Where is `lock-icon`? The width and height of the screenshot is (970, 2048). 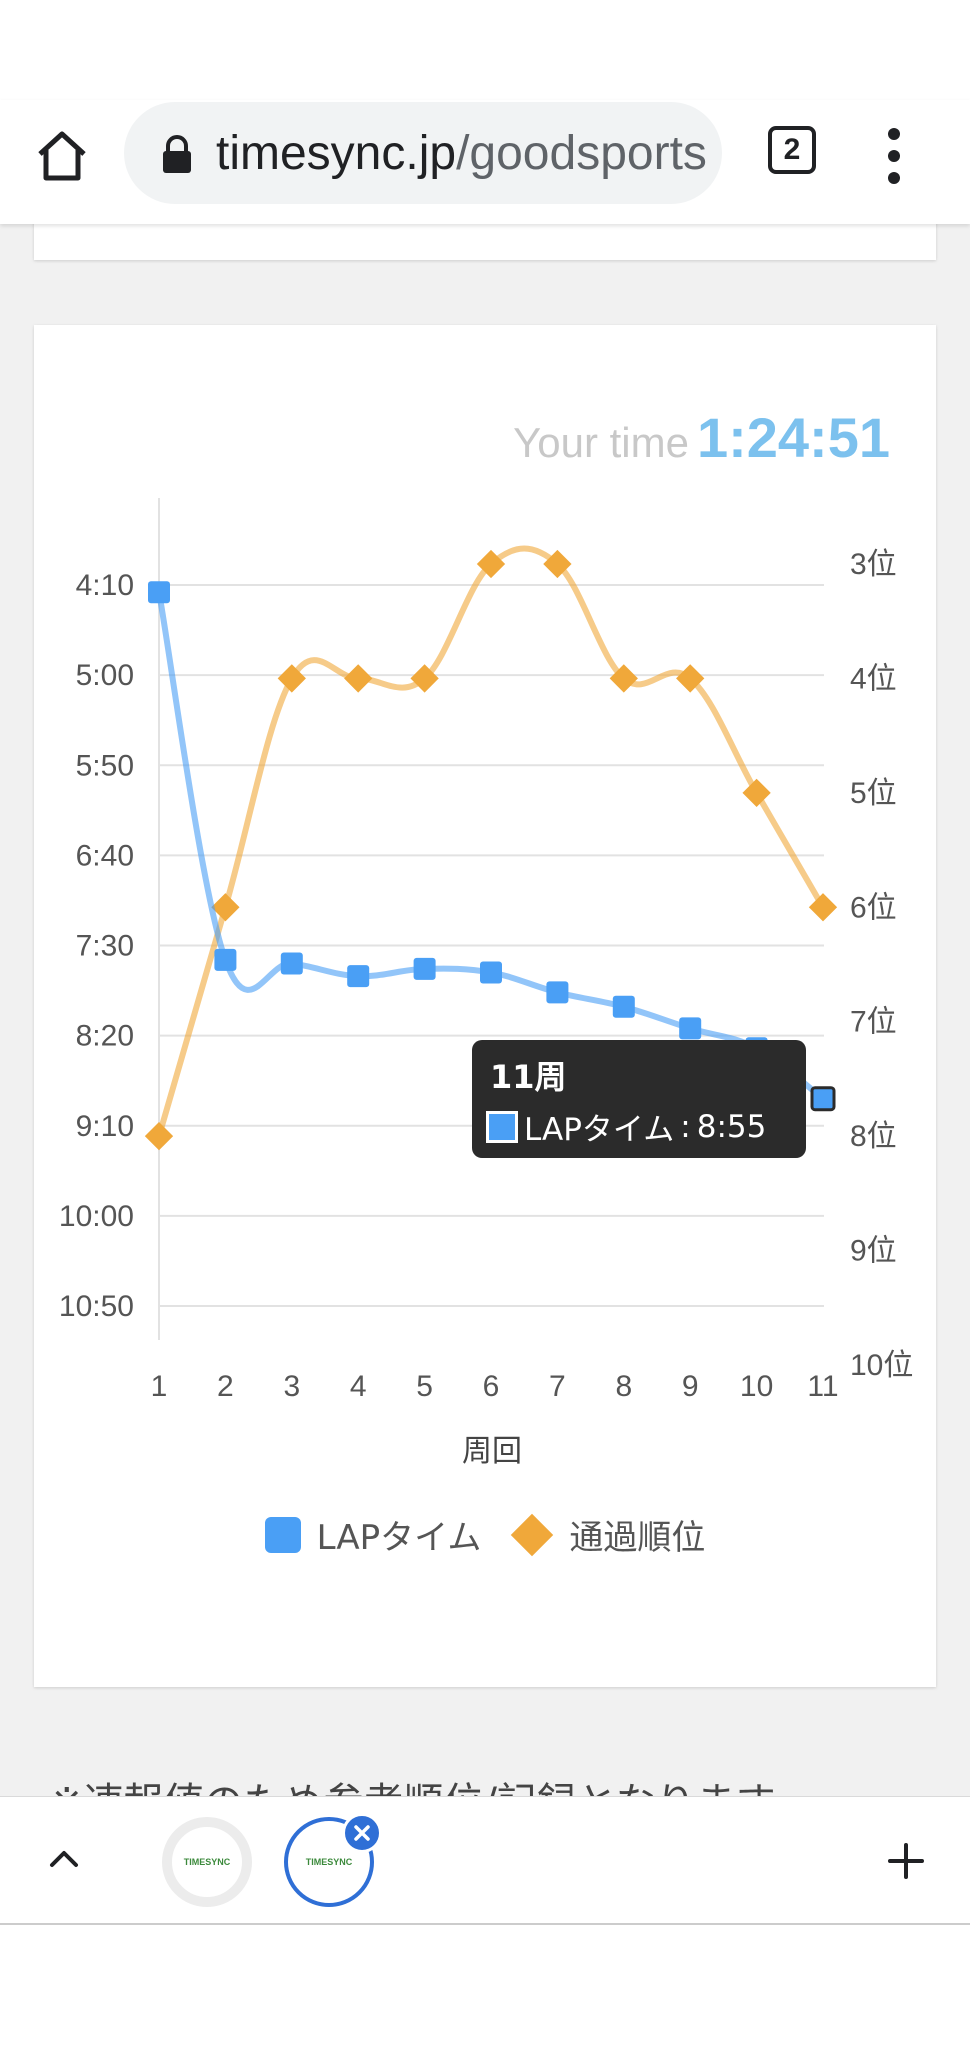
lock-icon is located at coordinates (177, 154).